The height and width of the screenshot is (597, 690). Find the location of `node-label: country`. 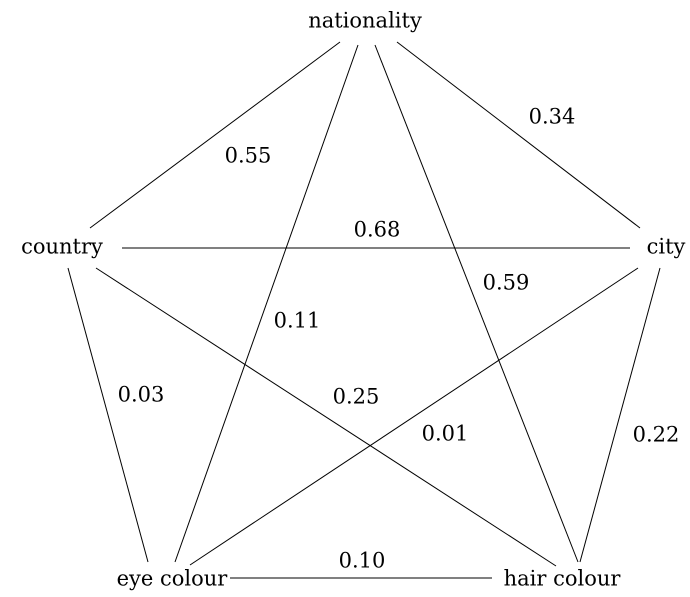

node-label: country is located at coordinates (62, 247).